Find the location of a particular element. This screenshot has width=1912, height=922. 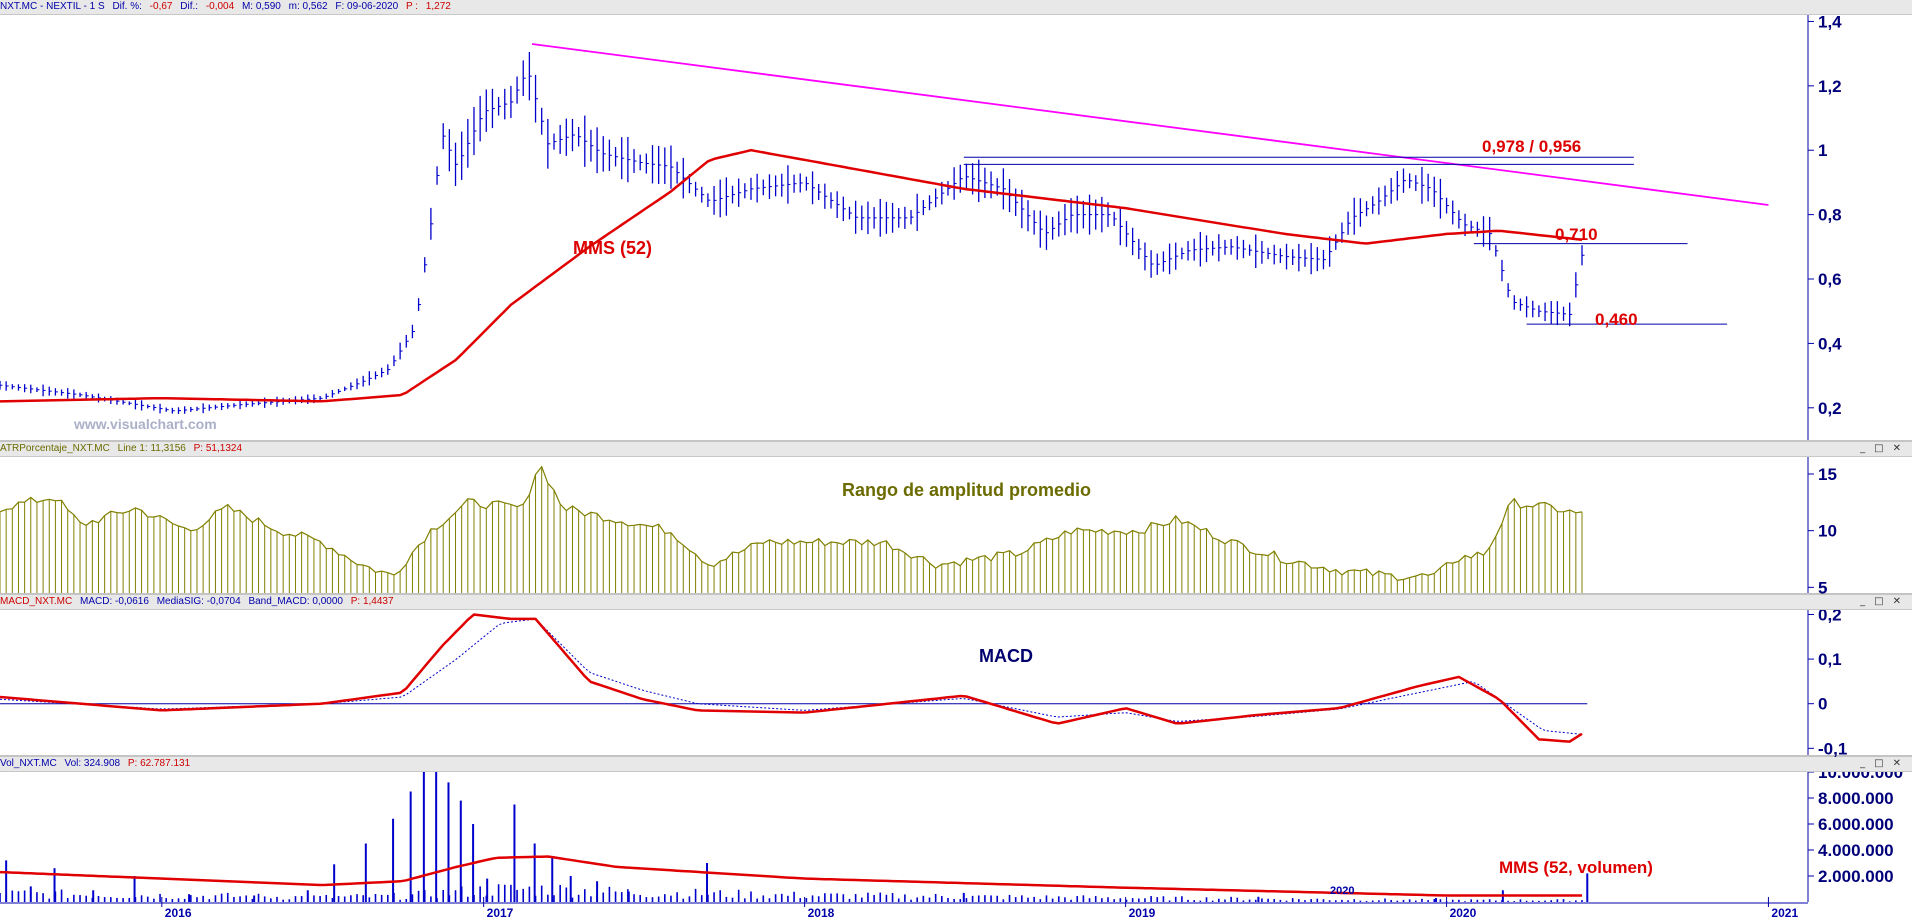

volume-window-controls: _ □ ✕ is located at coordinates (1881, 764).